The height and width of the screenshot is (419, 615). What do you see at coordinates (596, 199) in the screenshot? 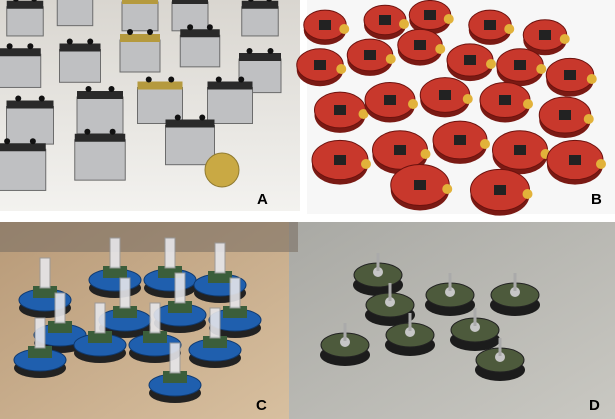
I see `panel-label: B` at bounding box center [596, 199].